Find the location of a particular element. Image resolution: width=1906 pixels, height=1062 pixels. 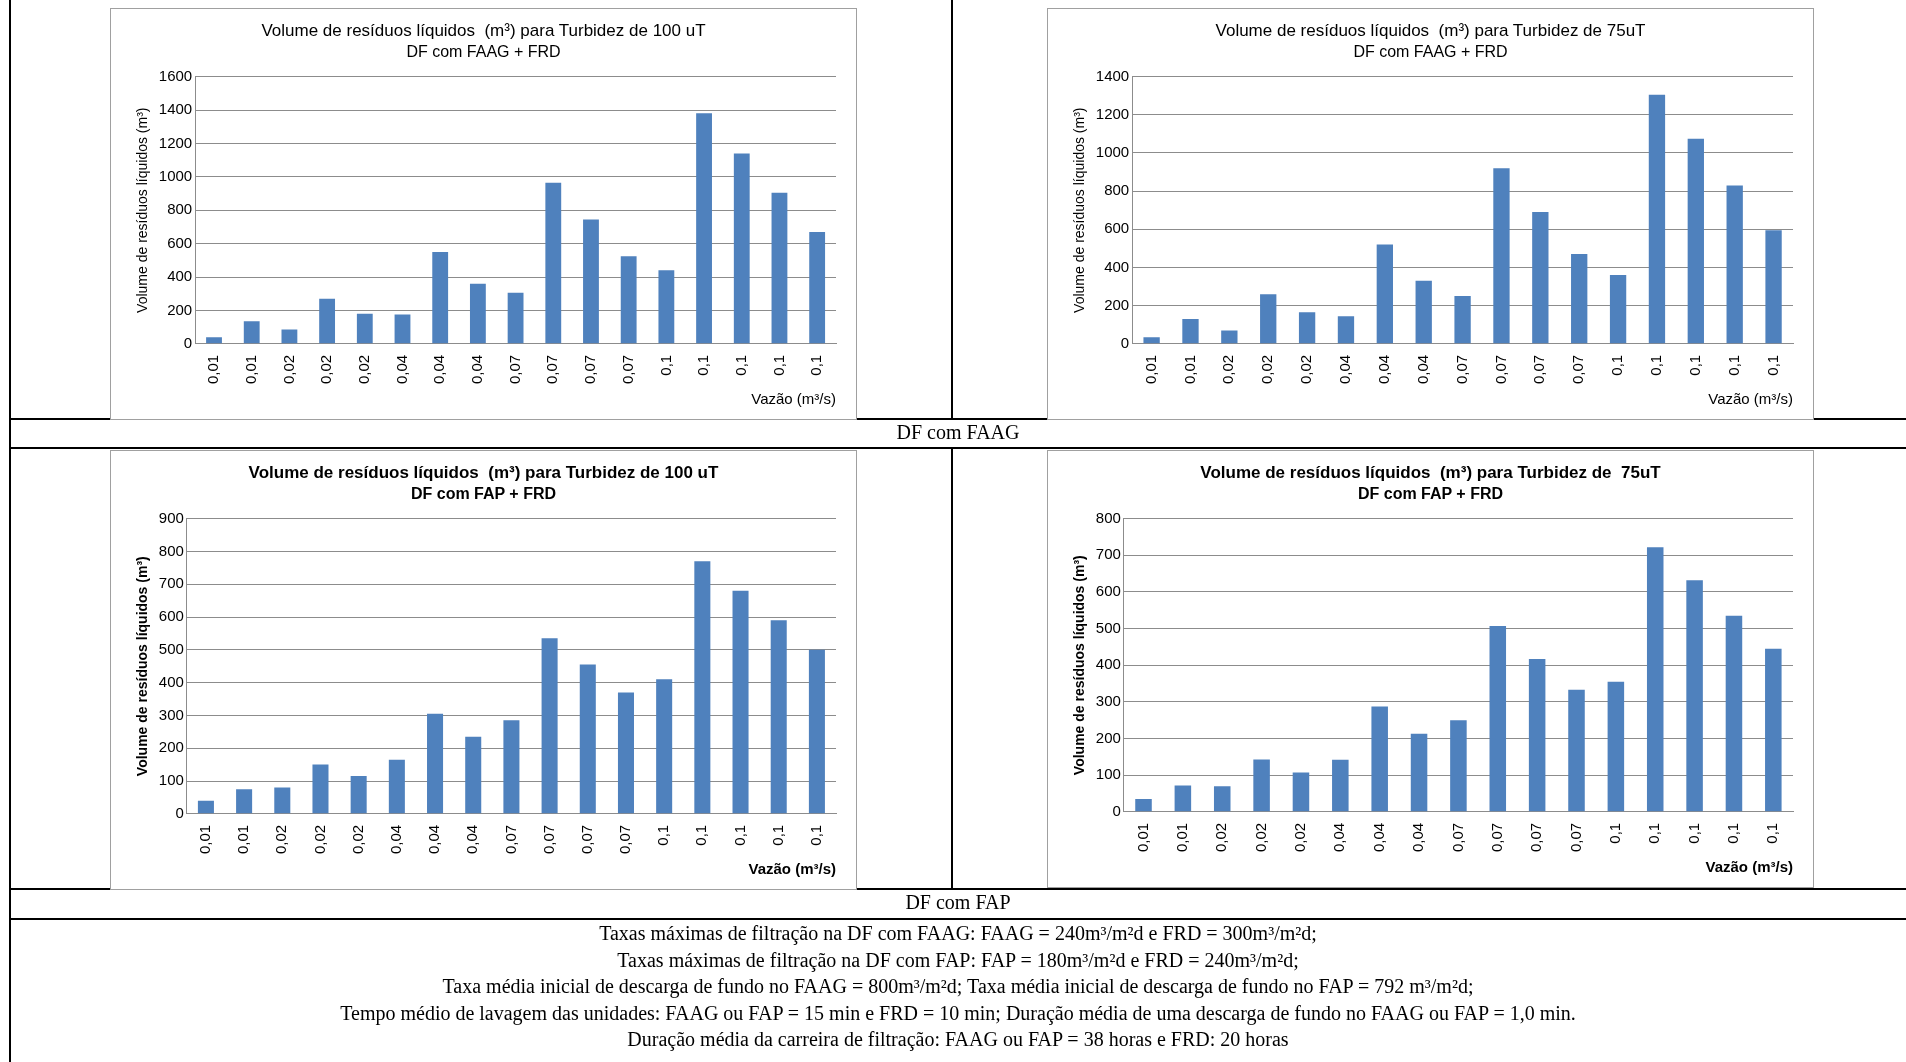

text: Tempo médio de lavagem das unidades: FAAG ou FAP = 15 min e FRD = 10 min; Duração média de uma descarga de fundo no FAAG ou FAP = 1,0 min. is located at coordinates (958, 1013).